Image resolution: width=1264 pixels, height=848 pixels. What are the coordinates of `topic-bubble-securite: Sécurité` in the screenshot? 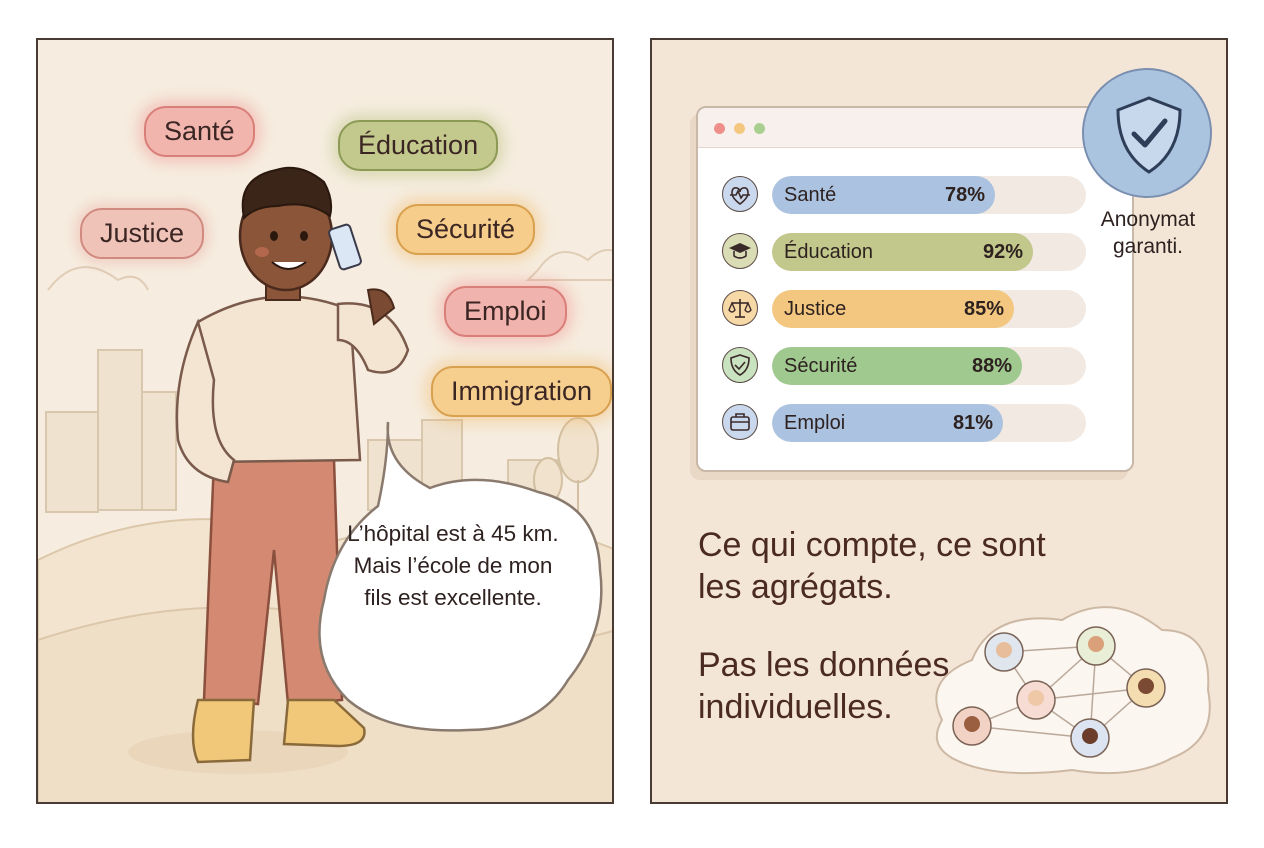 It's located at (466, 229).